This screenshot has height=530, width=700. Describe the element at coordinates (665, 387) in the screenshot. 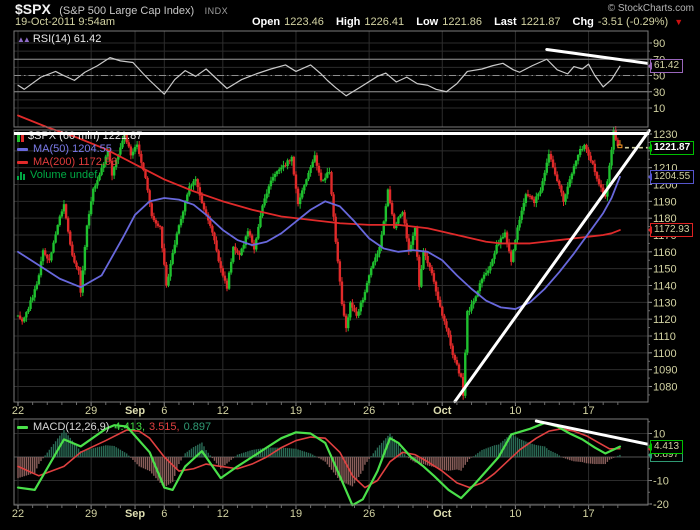

I see `svg-text: 1080` at that location.